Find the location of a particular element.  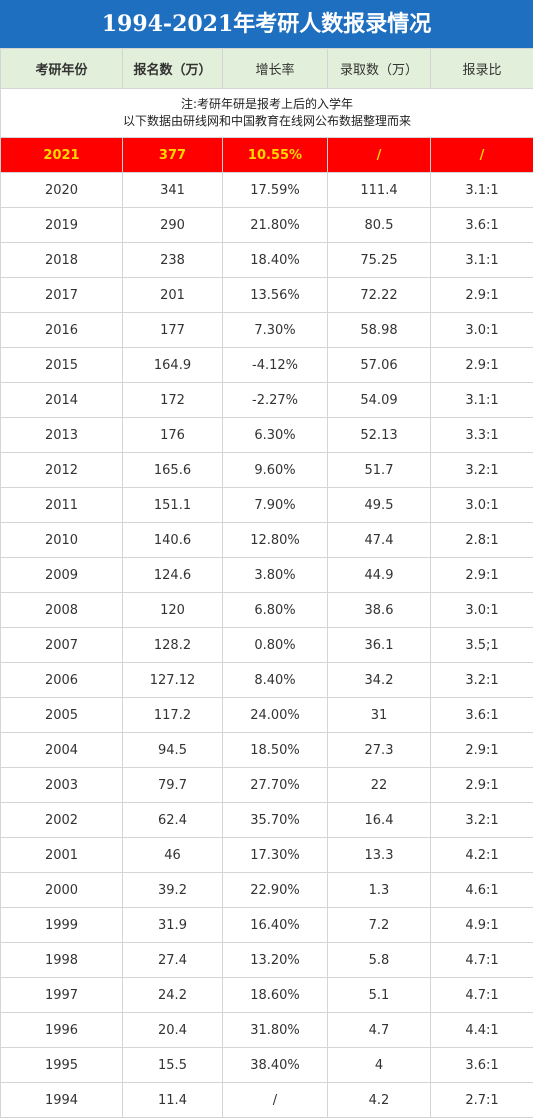

table-cell: 117.2 is located at coordinates (173, 715).